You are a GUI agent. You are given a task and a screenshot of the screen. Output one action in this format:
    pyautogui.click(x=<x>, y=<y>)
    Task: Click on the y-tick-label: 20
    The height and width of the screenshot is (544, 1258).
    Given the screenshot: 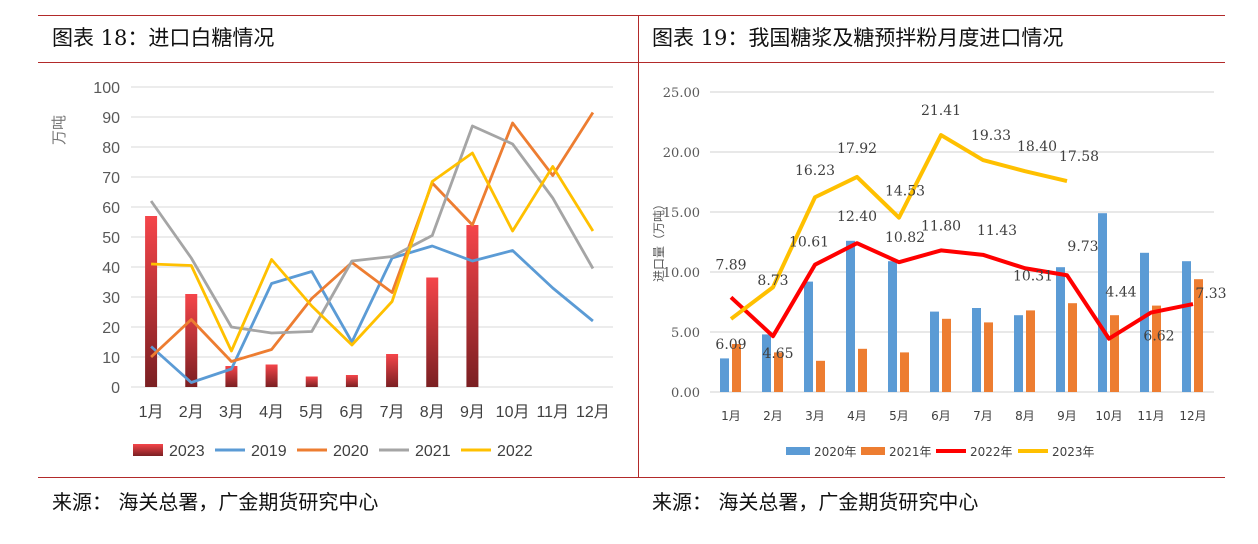 What is the action you would take?
    pyautogui.click(x=111, y=328)
    